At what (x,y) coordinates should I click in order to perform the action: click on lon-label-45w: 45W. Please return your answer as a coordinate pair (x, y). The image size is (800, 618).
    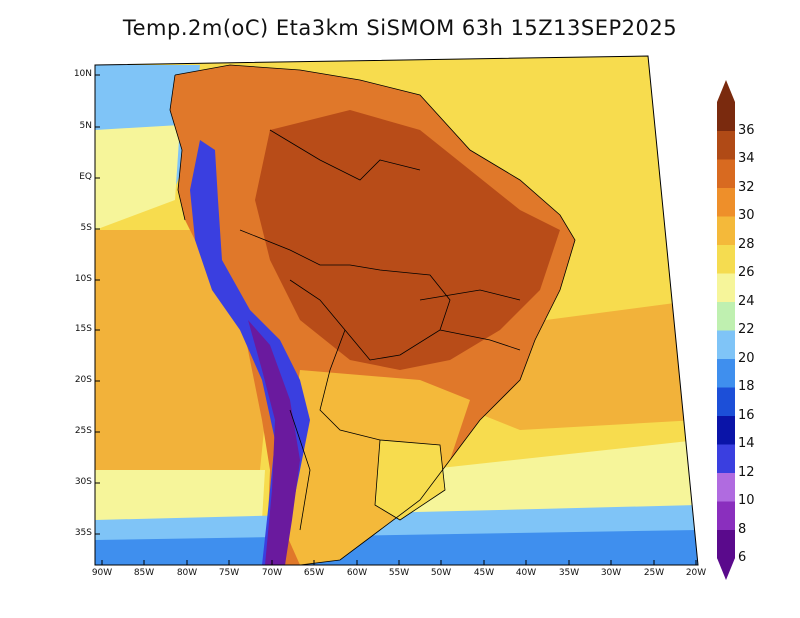
    Looking at the image, I should click on (484, 573).